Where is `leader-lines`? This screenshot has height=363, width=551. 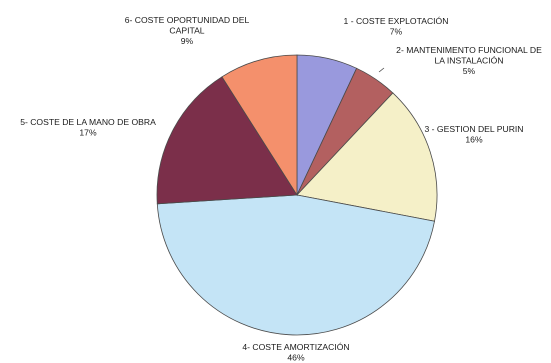
leader-lines is located at coordinates (381, 70).